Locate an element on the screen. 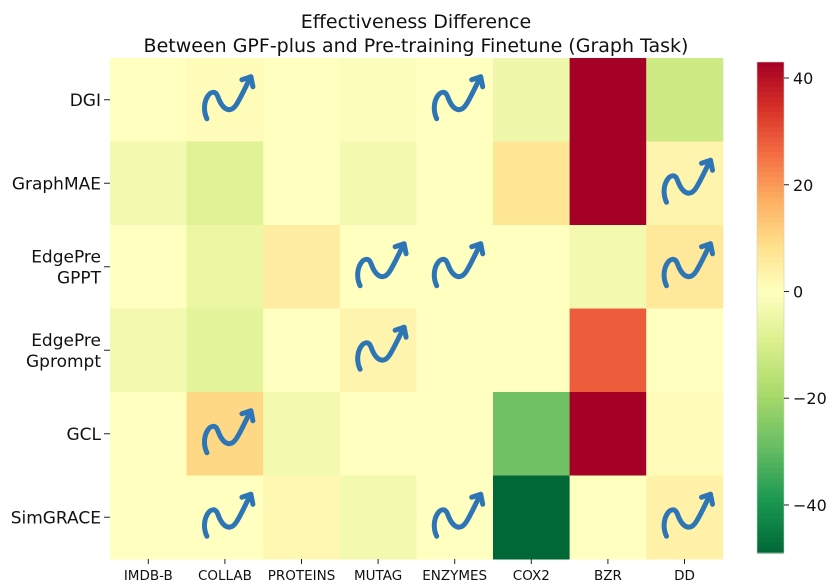  colorbar-tick-label: 0 is located at coordinates (798, 291).